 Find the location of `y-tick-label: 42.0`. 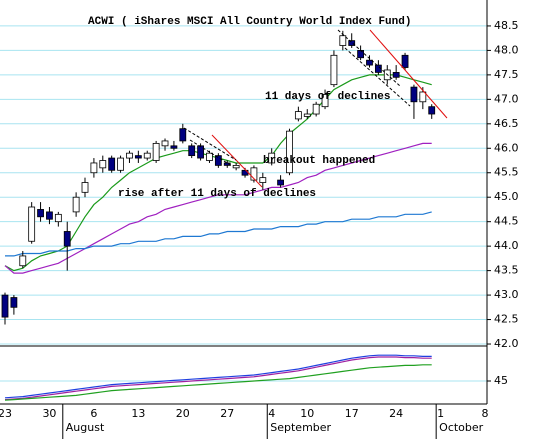

y-tick-label: 42.0 is located at coordinates (506, 343).